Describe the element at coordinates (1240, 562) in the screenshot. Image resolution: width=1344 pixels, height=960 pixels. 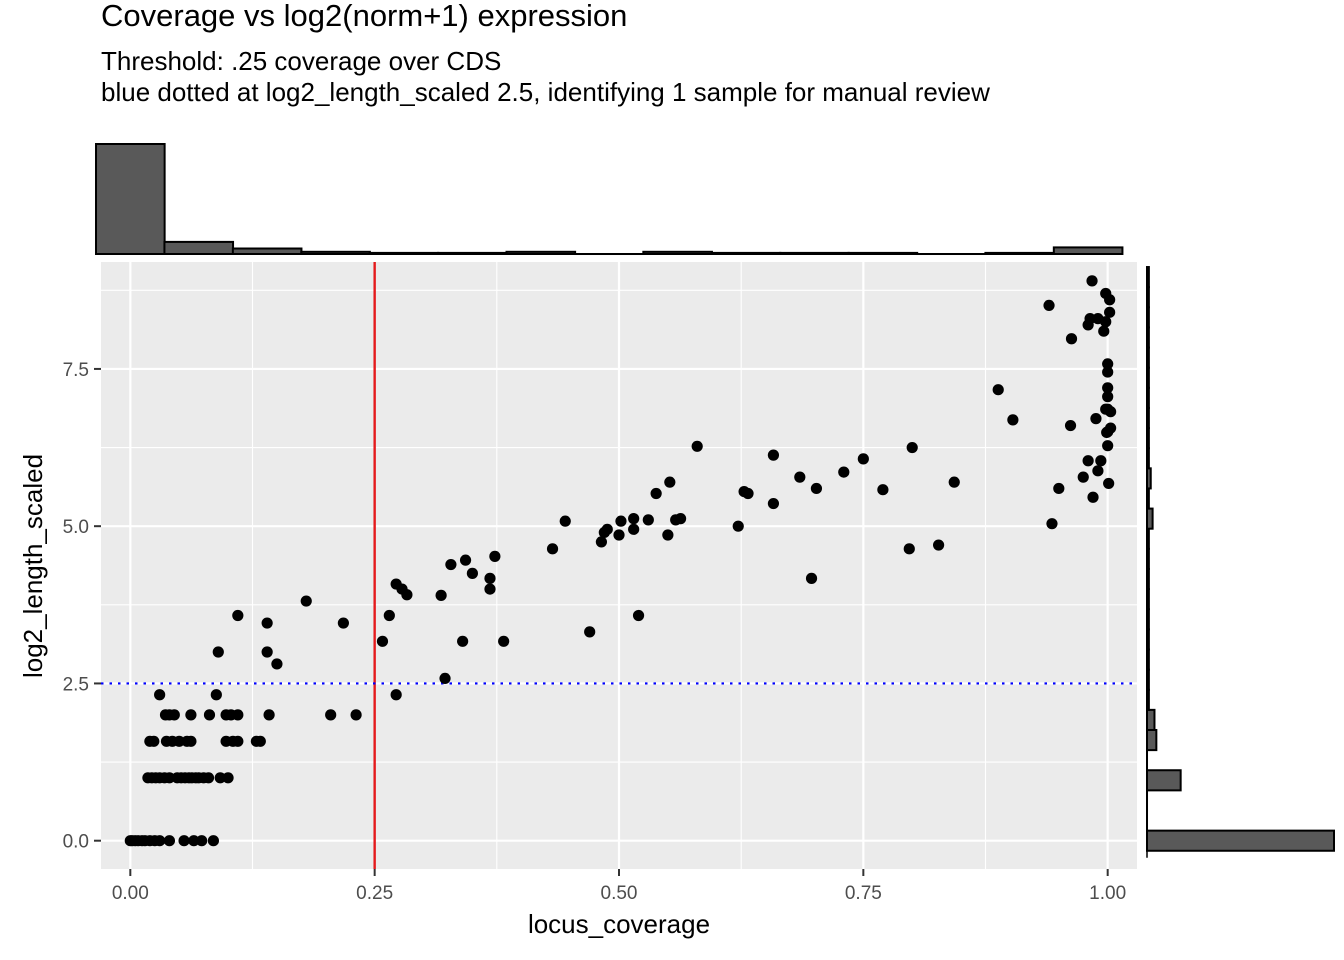
I see `right-marginal-histogram` at that location.